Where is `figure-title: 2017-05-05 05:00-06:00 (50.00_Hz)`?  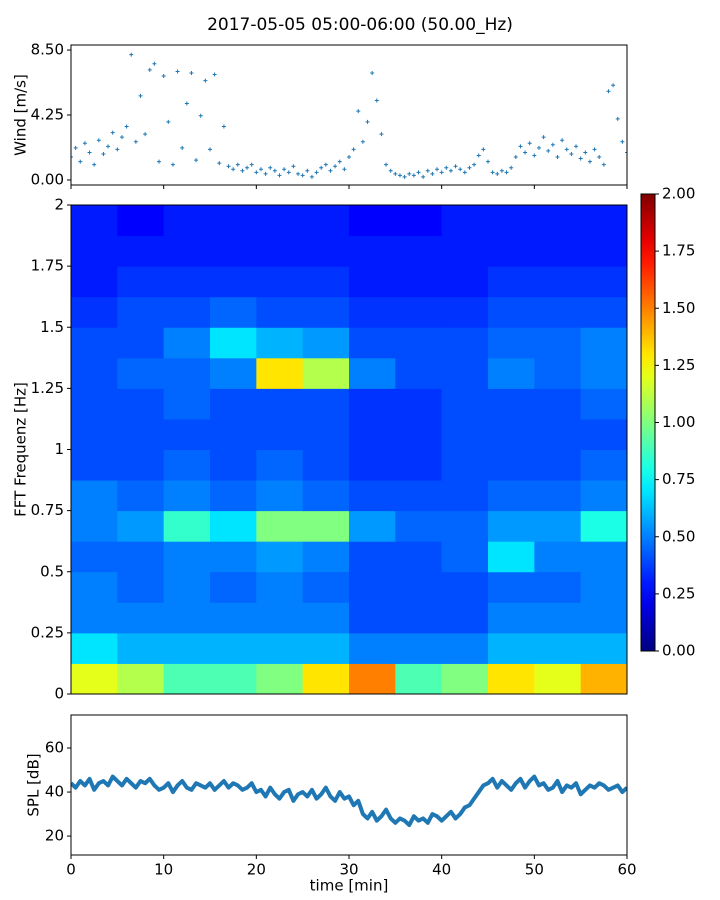 figure-title: 2017-05-05 05:00-06:00 (50.00_Hz) is located at coordinates (360, 25).